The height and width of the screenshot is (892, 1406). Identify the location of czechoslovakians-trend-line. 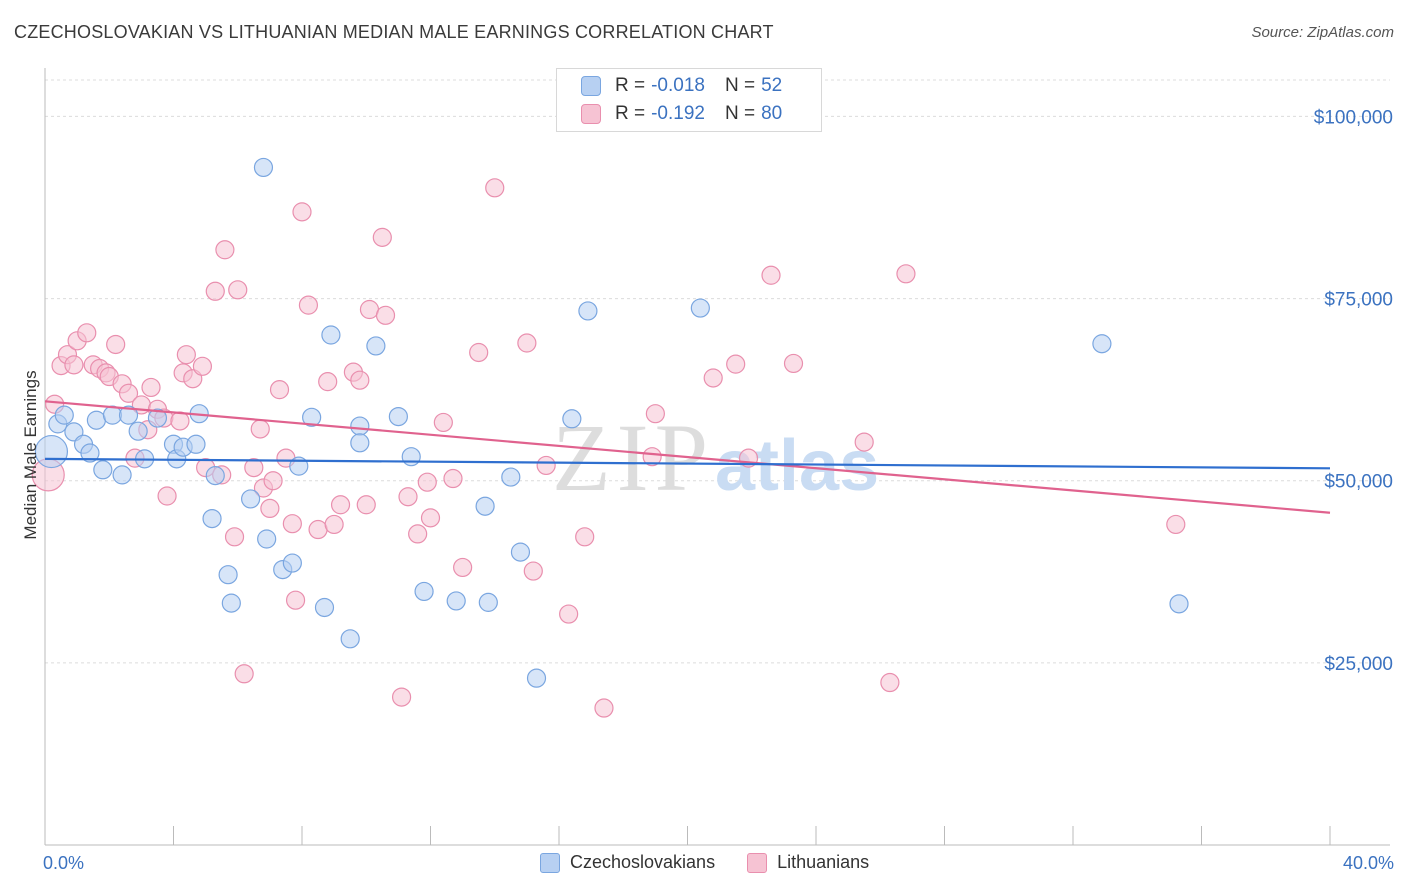
(687, 463).